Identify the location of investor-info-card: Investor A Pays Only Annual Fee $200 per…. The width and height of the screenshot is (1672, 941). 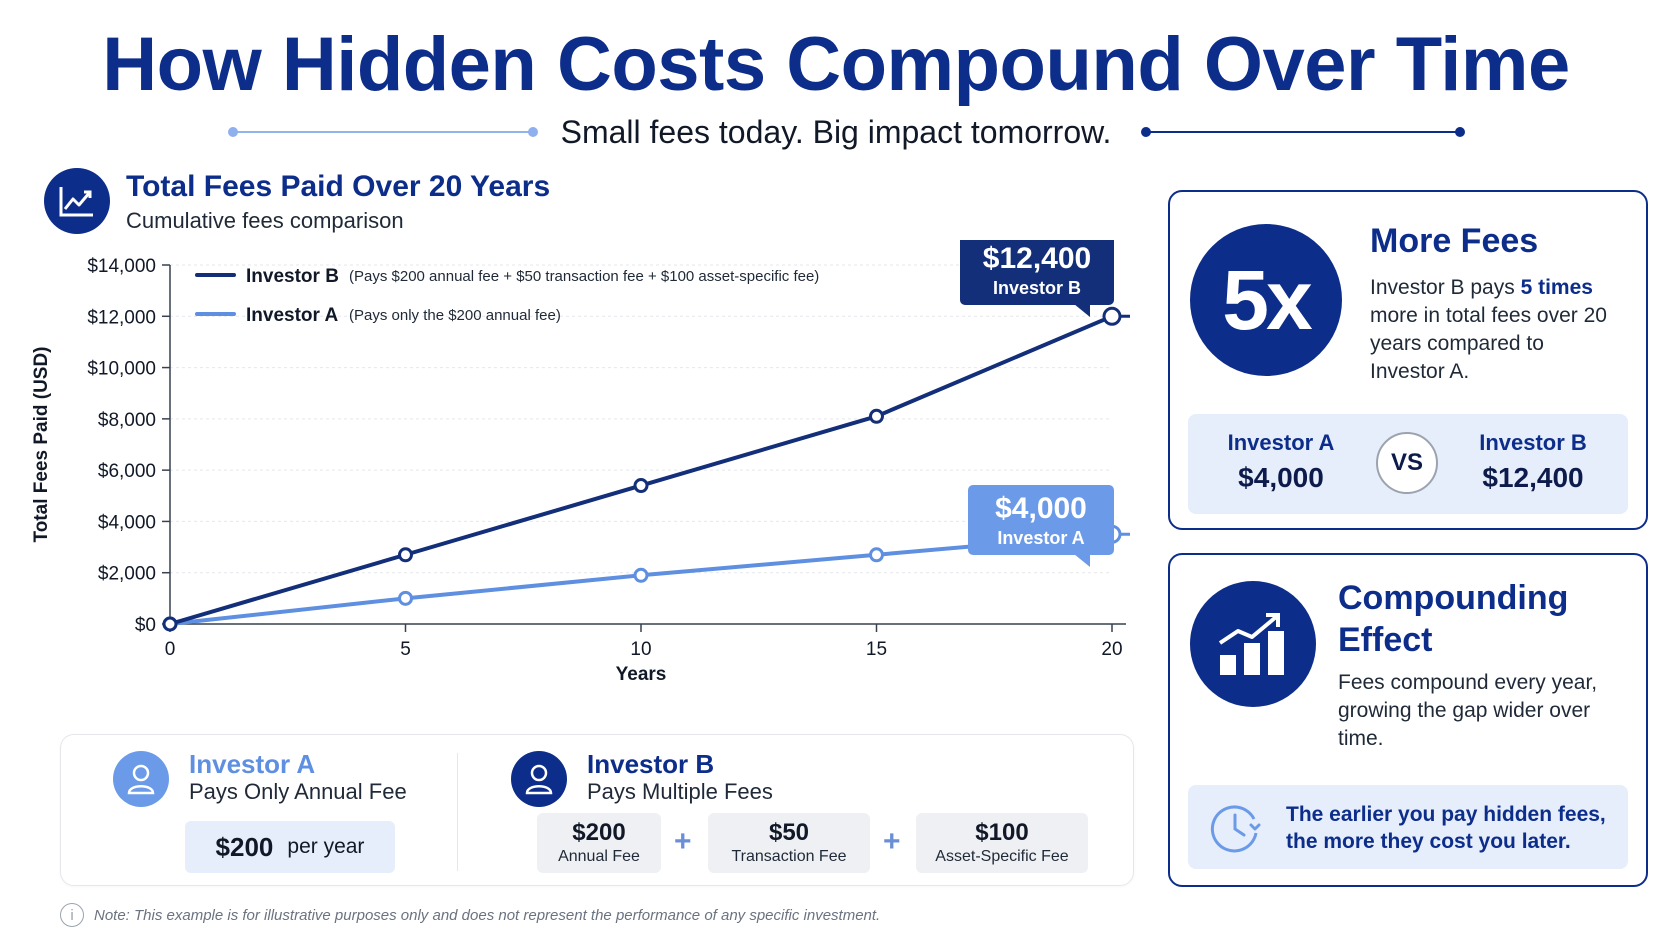
(597, 810).